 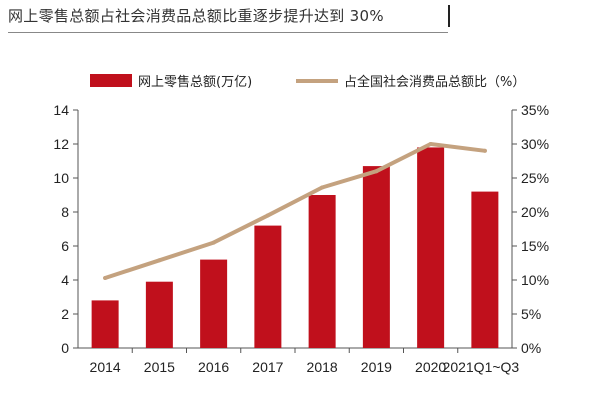 I want to click on y-left-tick-label: 2, so click(x=65, y=314).